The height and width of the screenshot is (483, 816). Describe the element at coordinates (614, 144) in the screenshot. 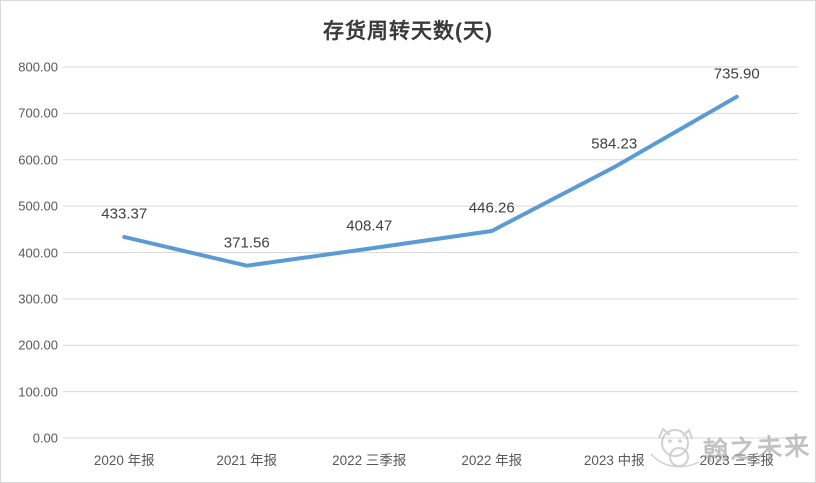

I see `data-label: 584.23` at that location.